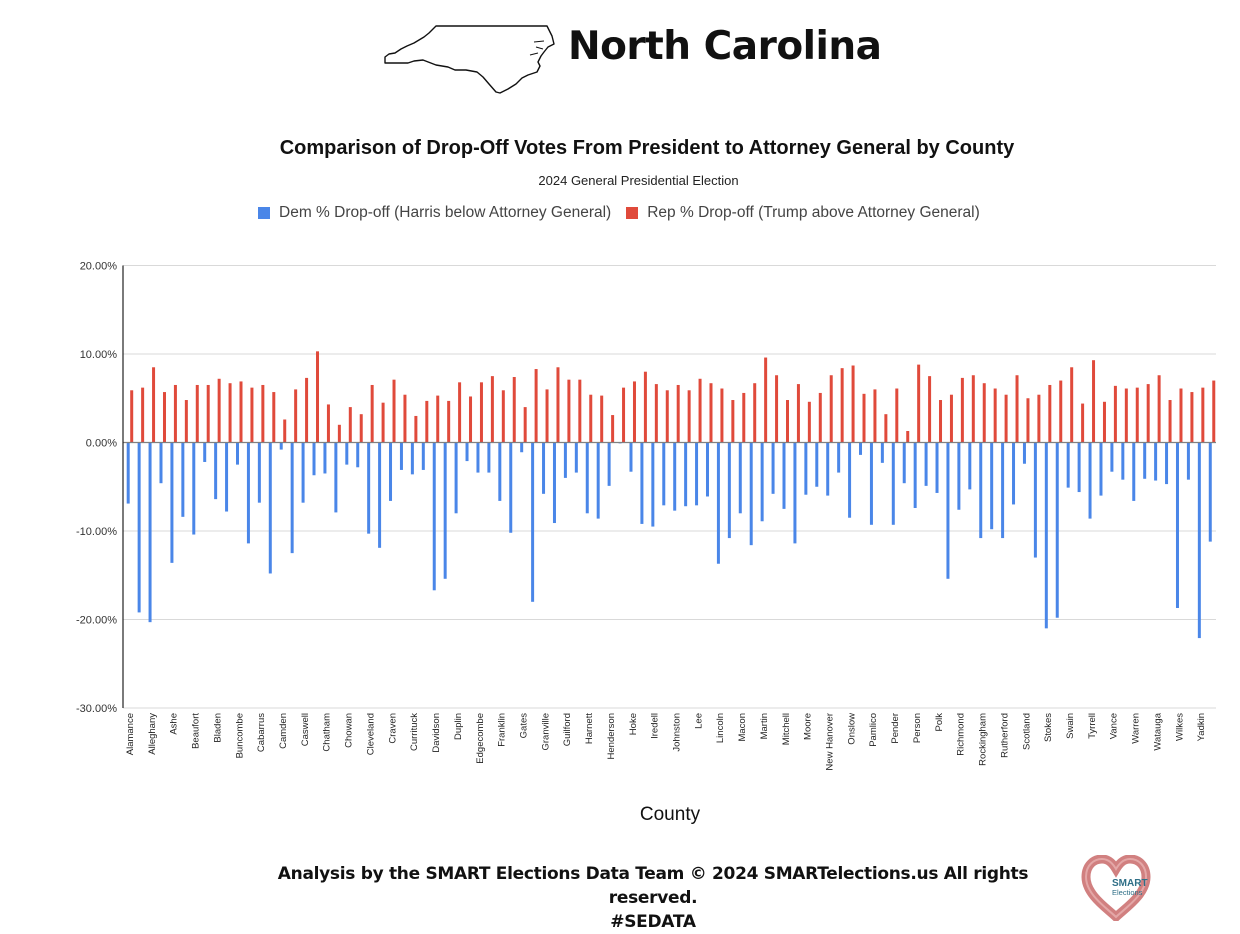 The height and width of the screenshot is (934, 1240). I want to click on bar-rep-wilson, so click(1192, 417).